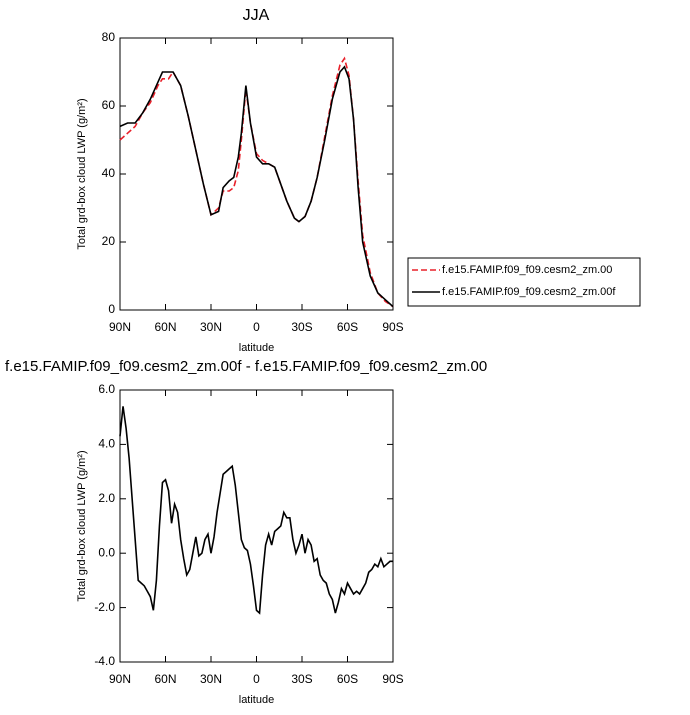 Image resolution: width=690 pixels, height=715 pixels. What do you see at coordinates (529, 292) in the screenshot?
I see `legend-label: f.e15.FAMIP.f09_f09.cesm2_zm.00f` at bounding box center [529, 292].